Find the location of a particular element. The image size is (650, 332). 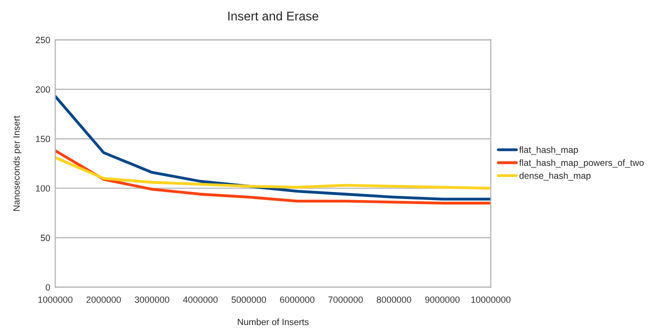

y-tick-label: 150 is located at coordinates (43, 139).